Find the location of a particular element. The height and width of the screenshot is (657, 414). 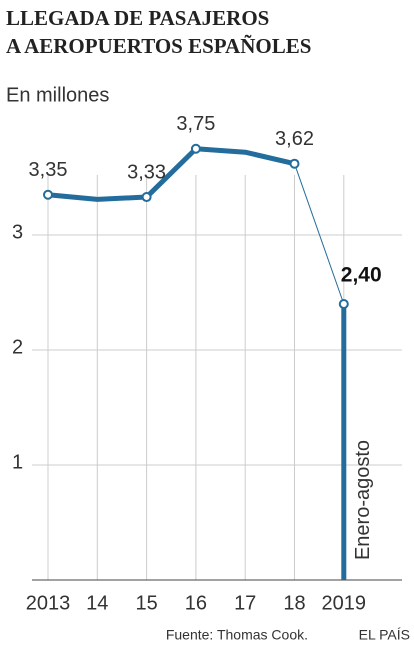

value-label: 3,75 is located at coordinates (195, 124).